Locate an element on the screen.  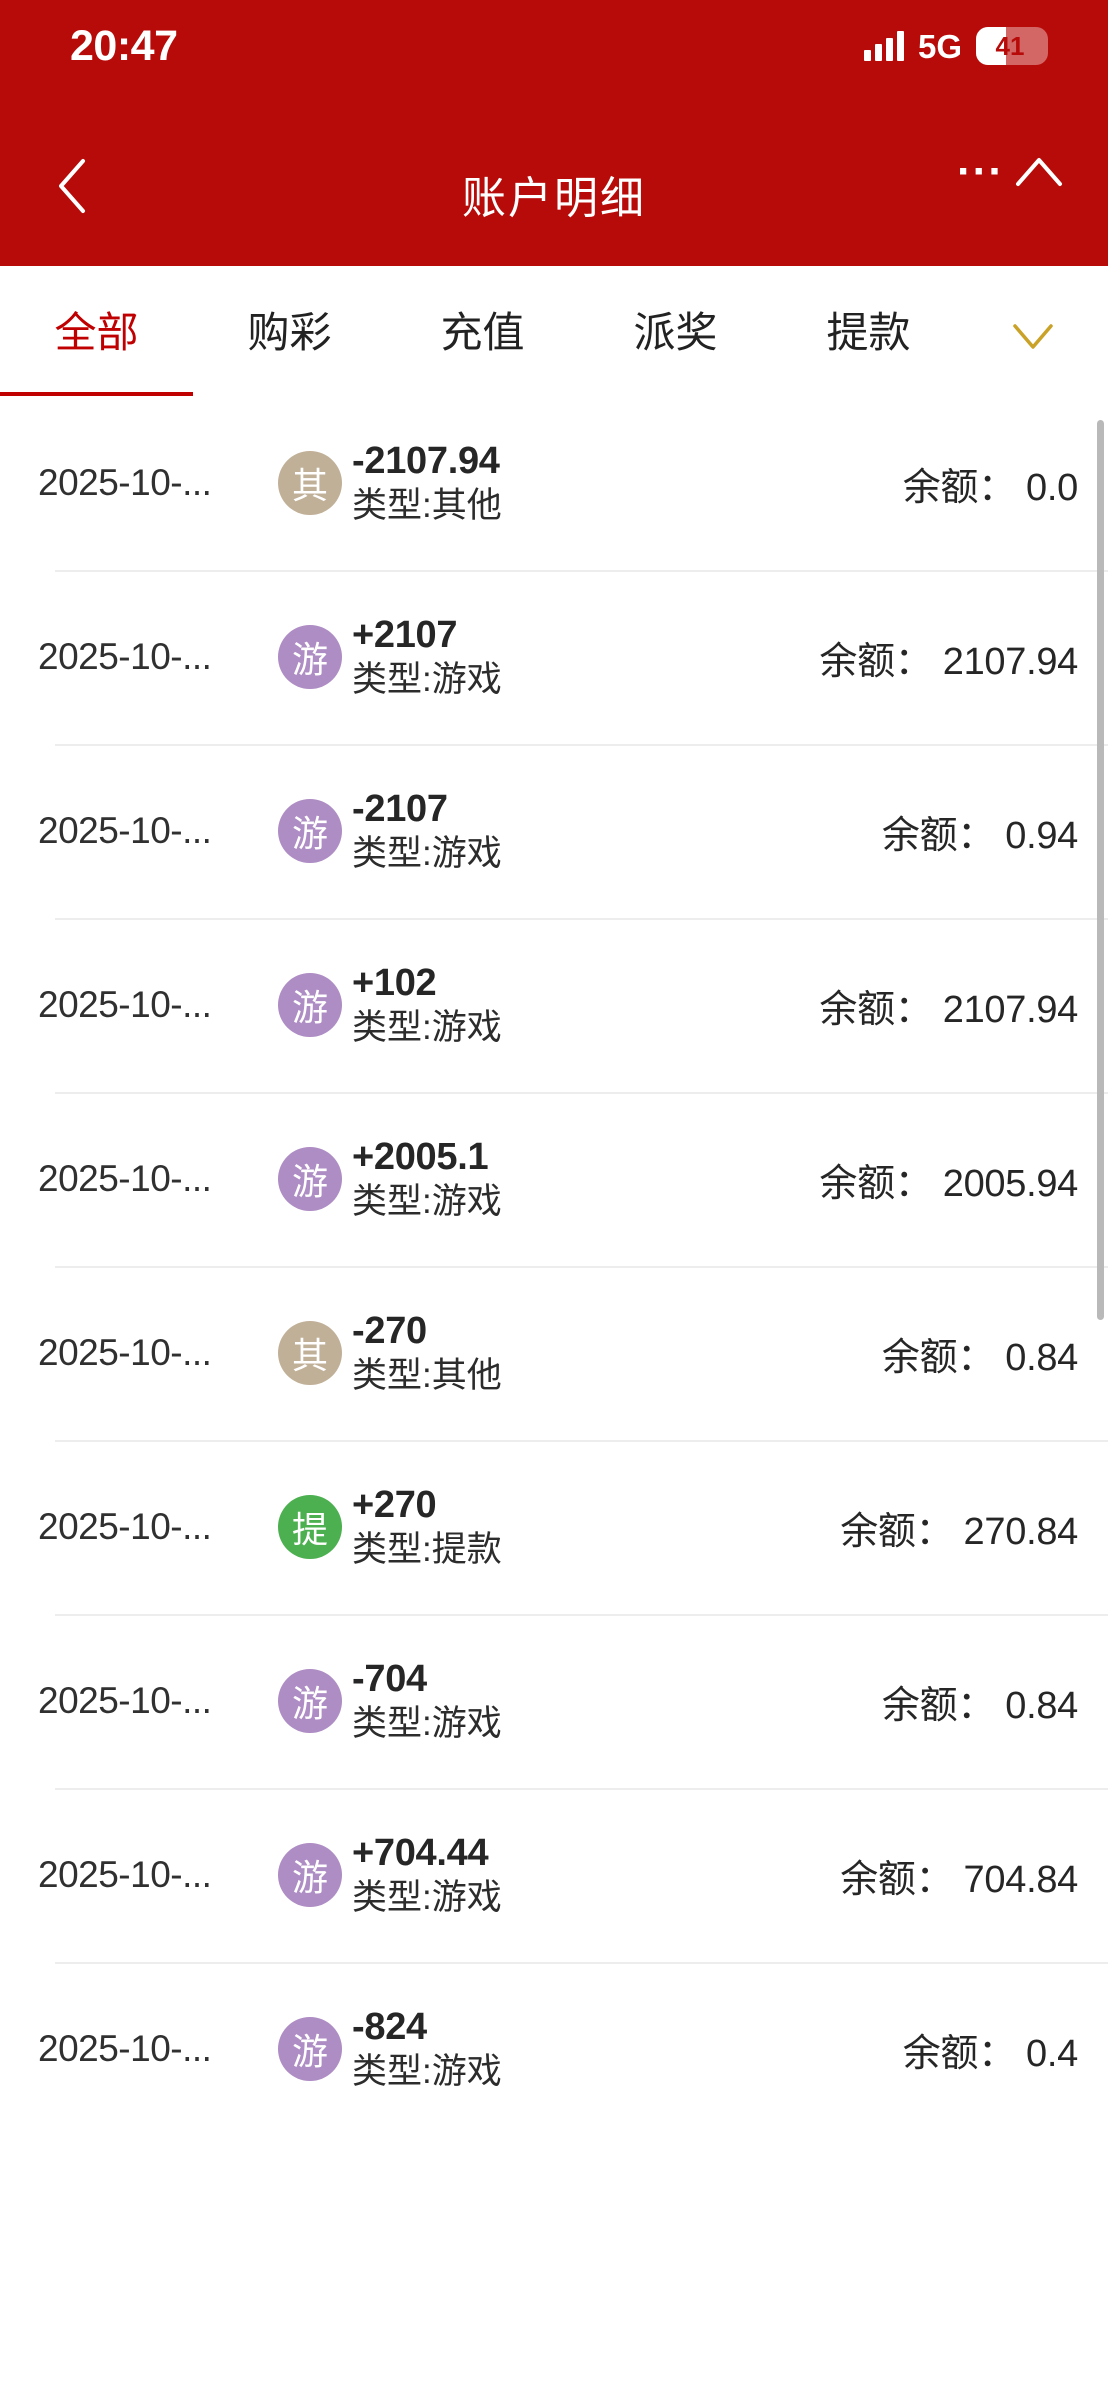
transaction-amount: +2005.1 is located at coordinates (420, 1156).